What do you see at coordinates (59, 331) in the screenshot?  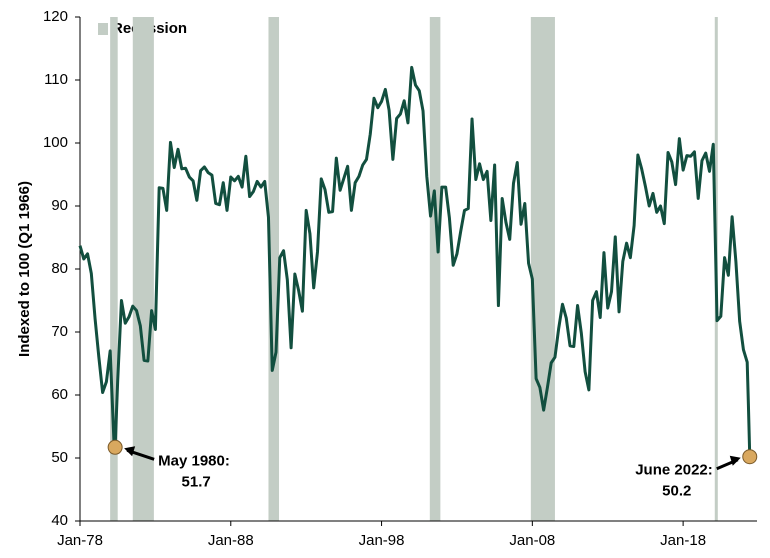 I see `y-tick-label: 70` at bounding box center [59, 331].